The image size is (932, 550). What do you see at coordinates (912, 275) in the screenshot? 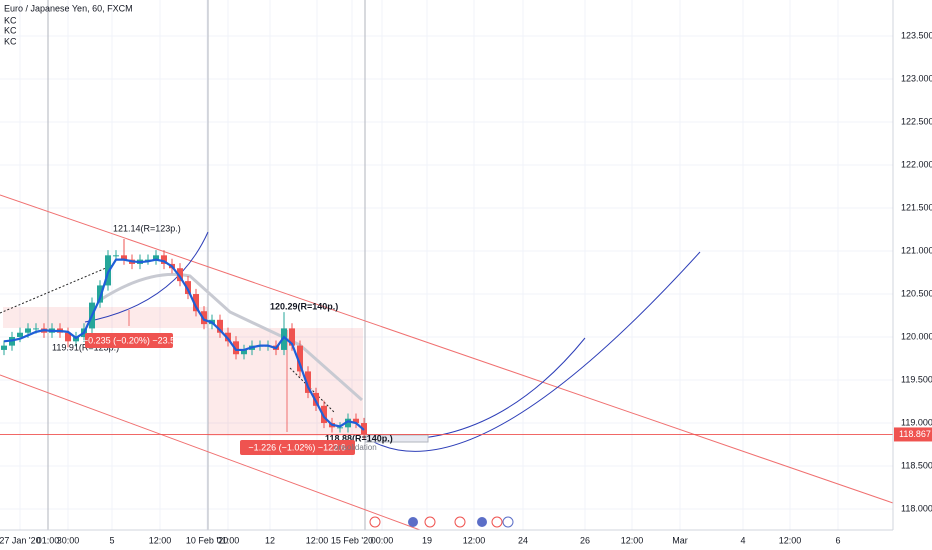
I see `price-axis` at bounding box center [912, 275].